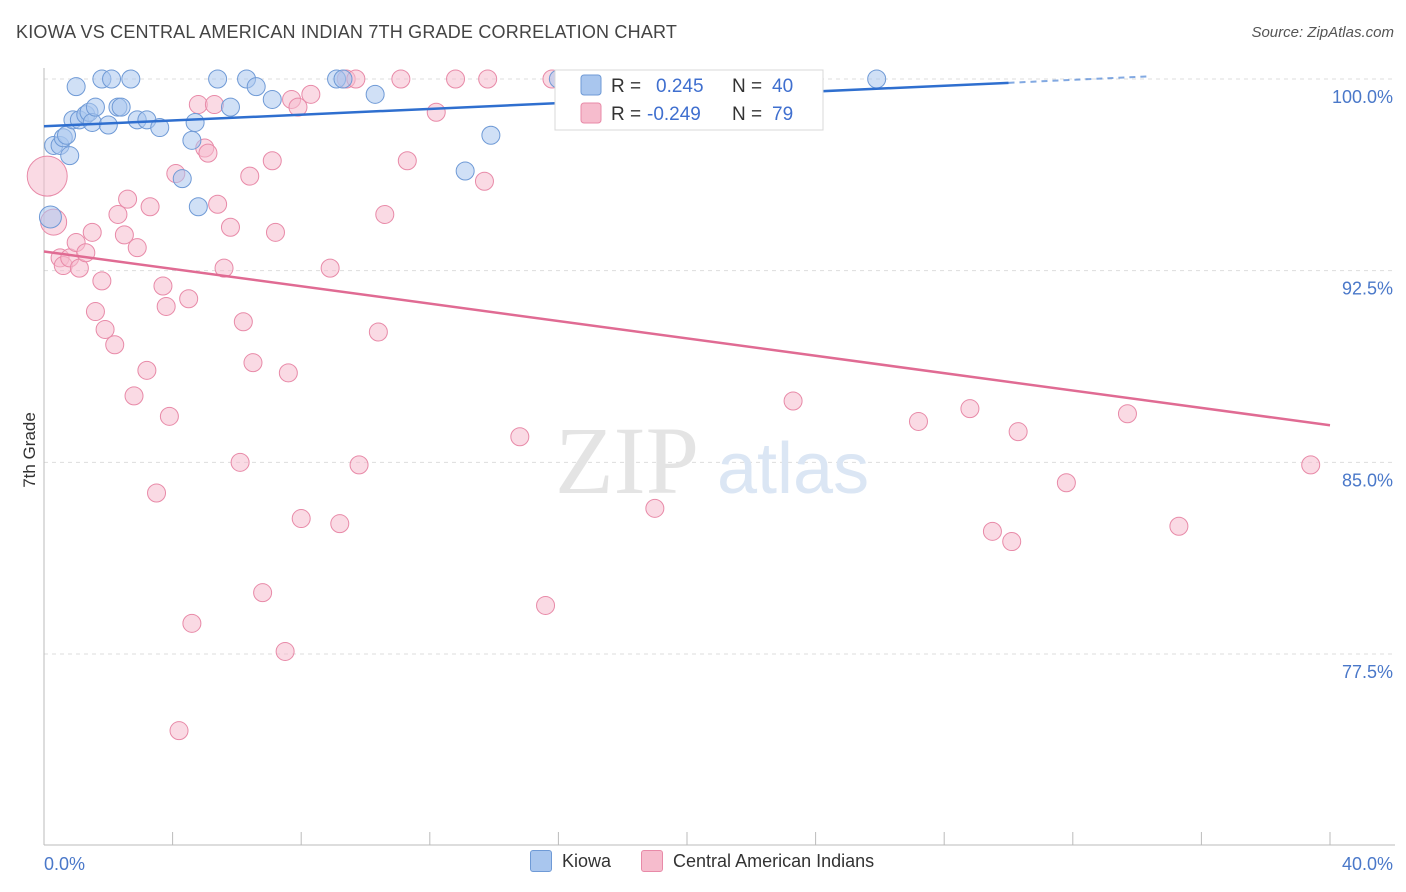  I want to click on legend-item-kiowa: Kiowa, so click(570, 861).